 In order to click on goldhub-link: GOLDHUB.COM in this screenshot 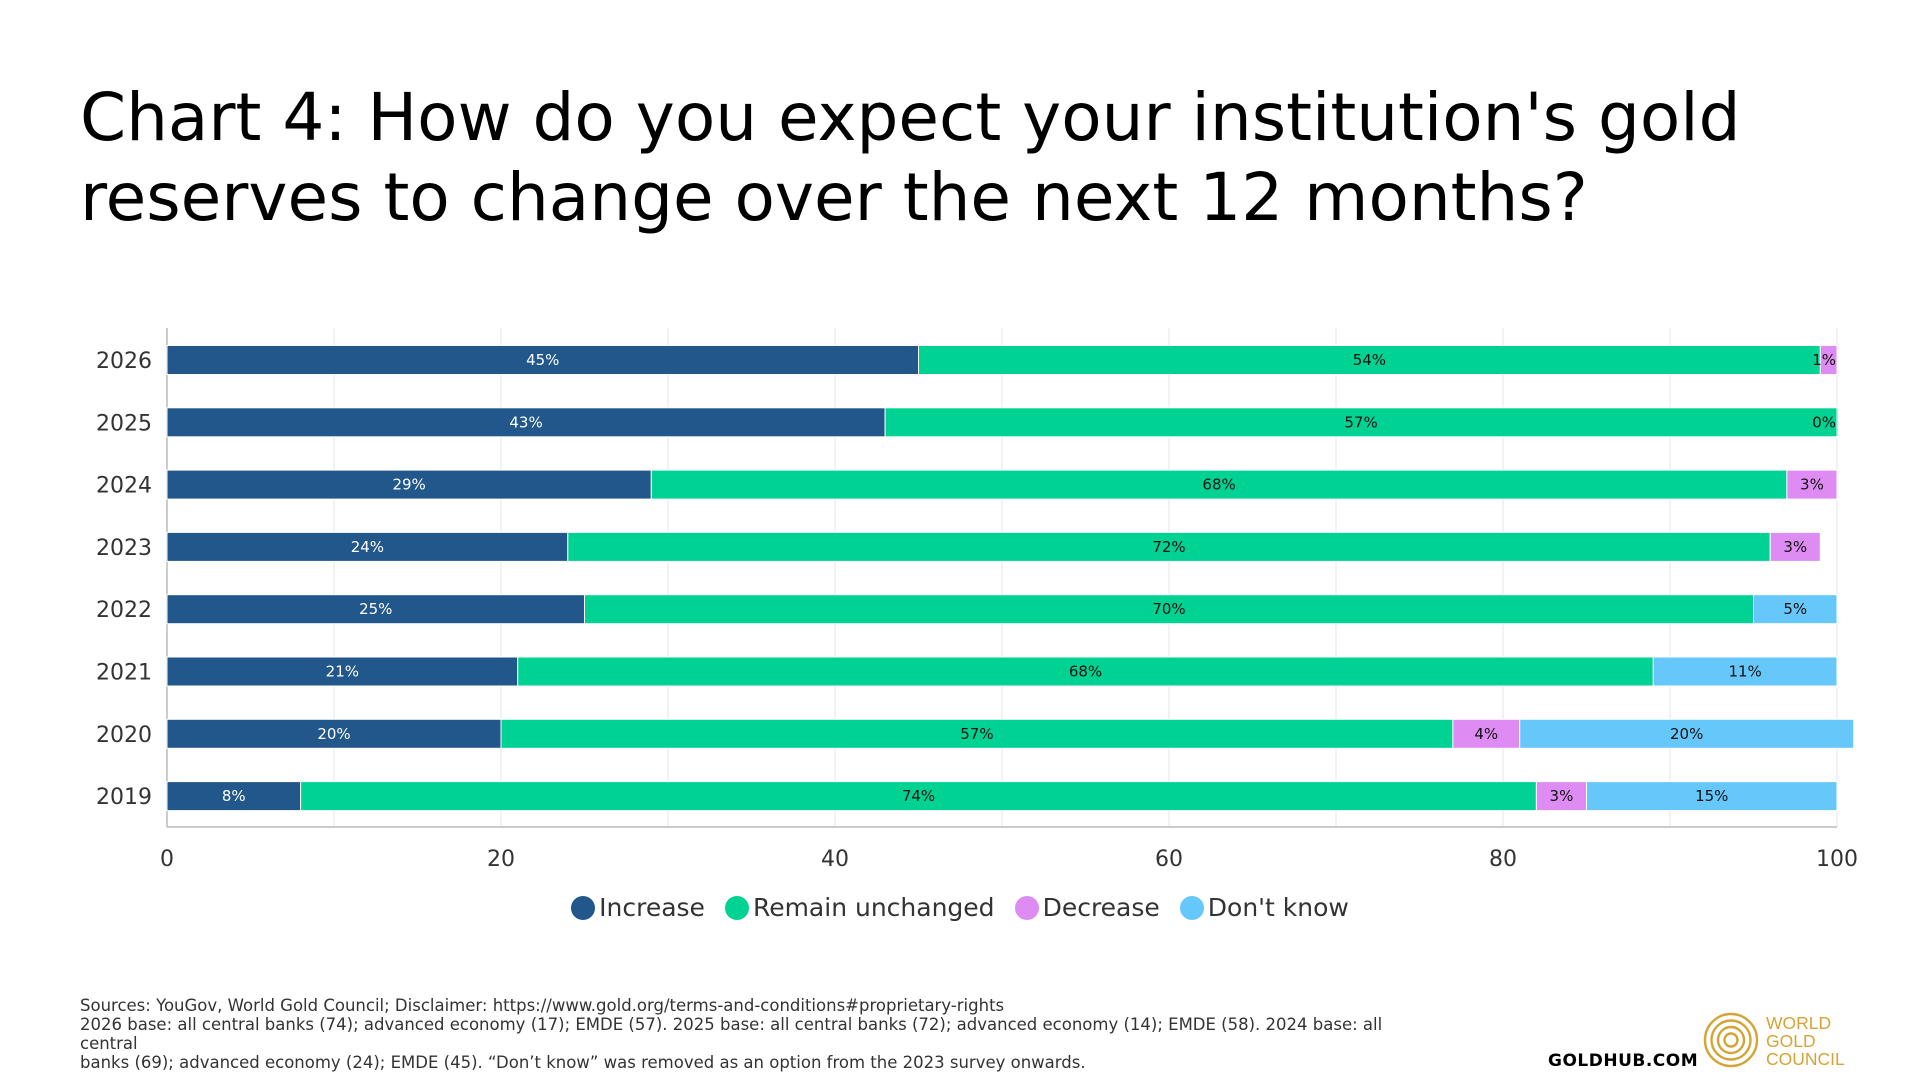, I will do `click(1623, 1061)`.